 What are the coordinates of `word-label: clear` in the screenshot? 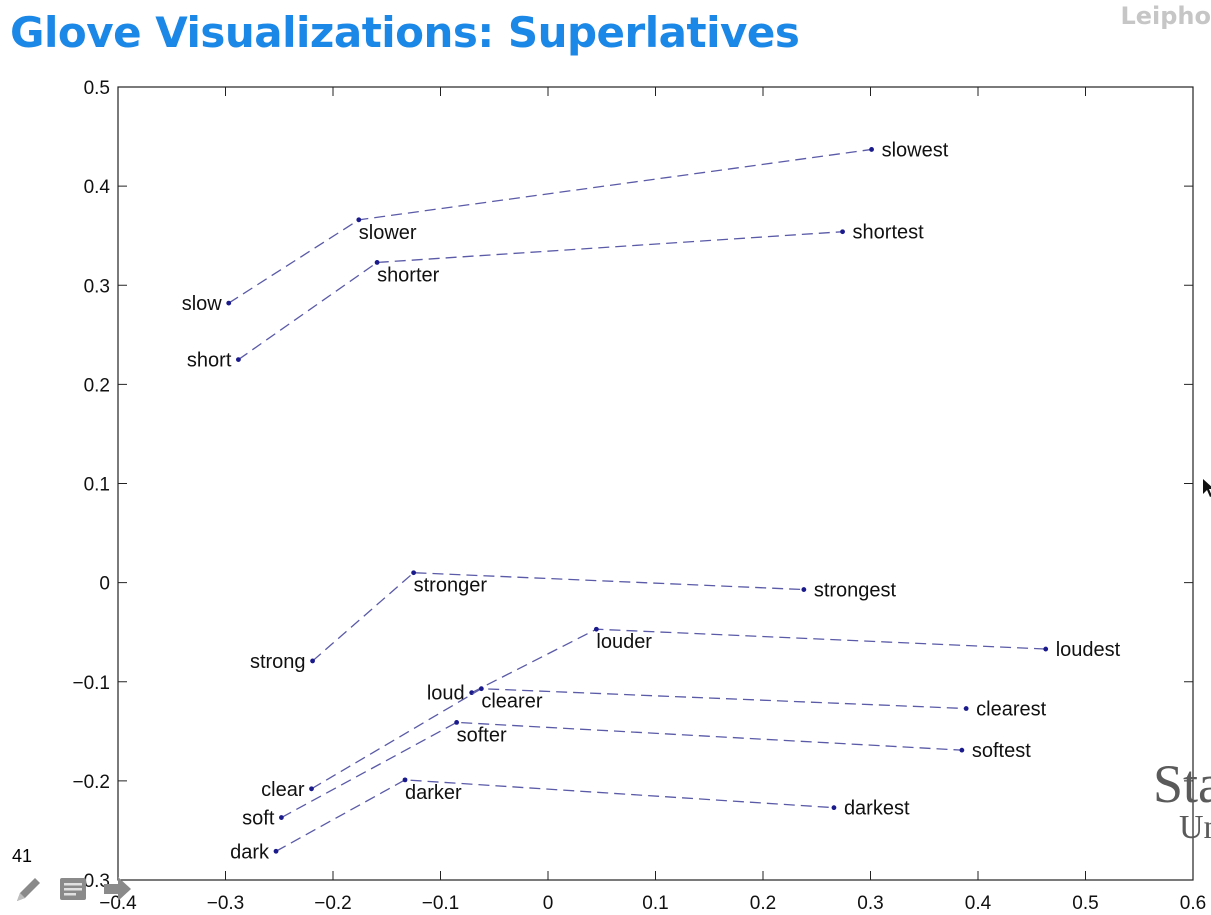 It's located at (283, 790).